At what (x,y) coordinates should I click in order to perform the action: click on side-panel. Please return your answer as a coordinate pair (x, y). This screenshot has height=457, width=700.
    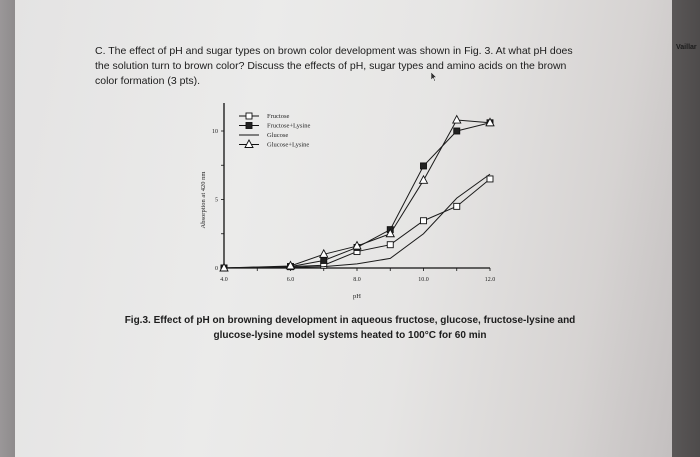
    Looking at the image, I should click on (686, 228).